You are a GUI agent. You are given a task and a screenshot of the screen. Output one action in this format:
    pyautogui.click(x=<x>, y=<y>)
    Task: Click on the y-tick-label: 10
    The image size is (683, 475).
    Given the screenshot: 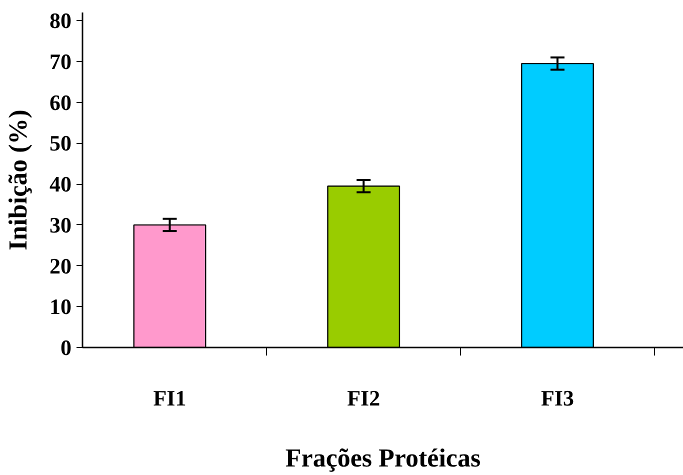 What is the action you would take?
    pyautogui.click(x=61, y=307)
    